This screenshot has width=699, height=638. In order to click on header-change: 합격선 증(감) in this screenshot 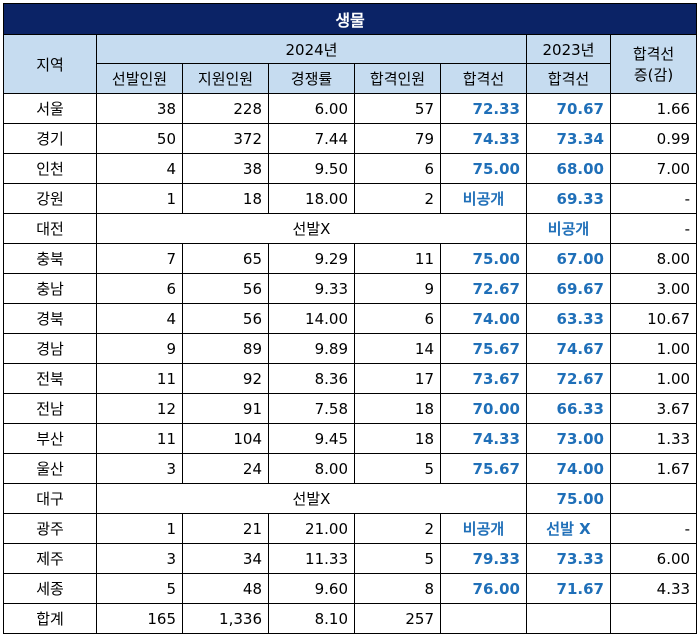, I will do `click(653, 64)`.